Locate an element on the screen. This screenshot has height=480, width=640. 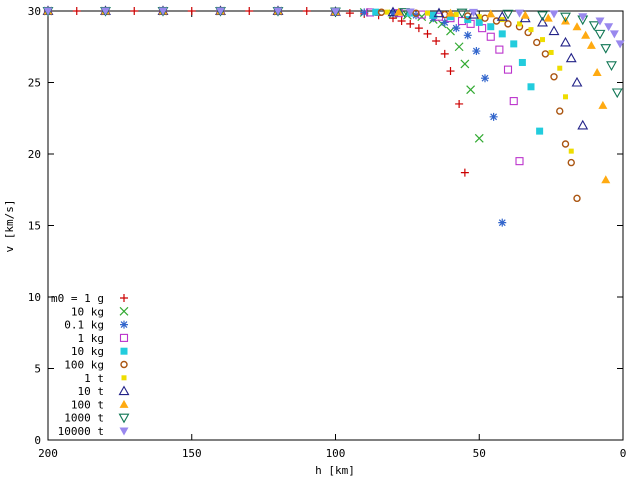
legend-label: 100 t is located at coordinates (87, 404).